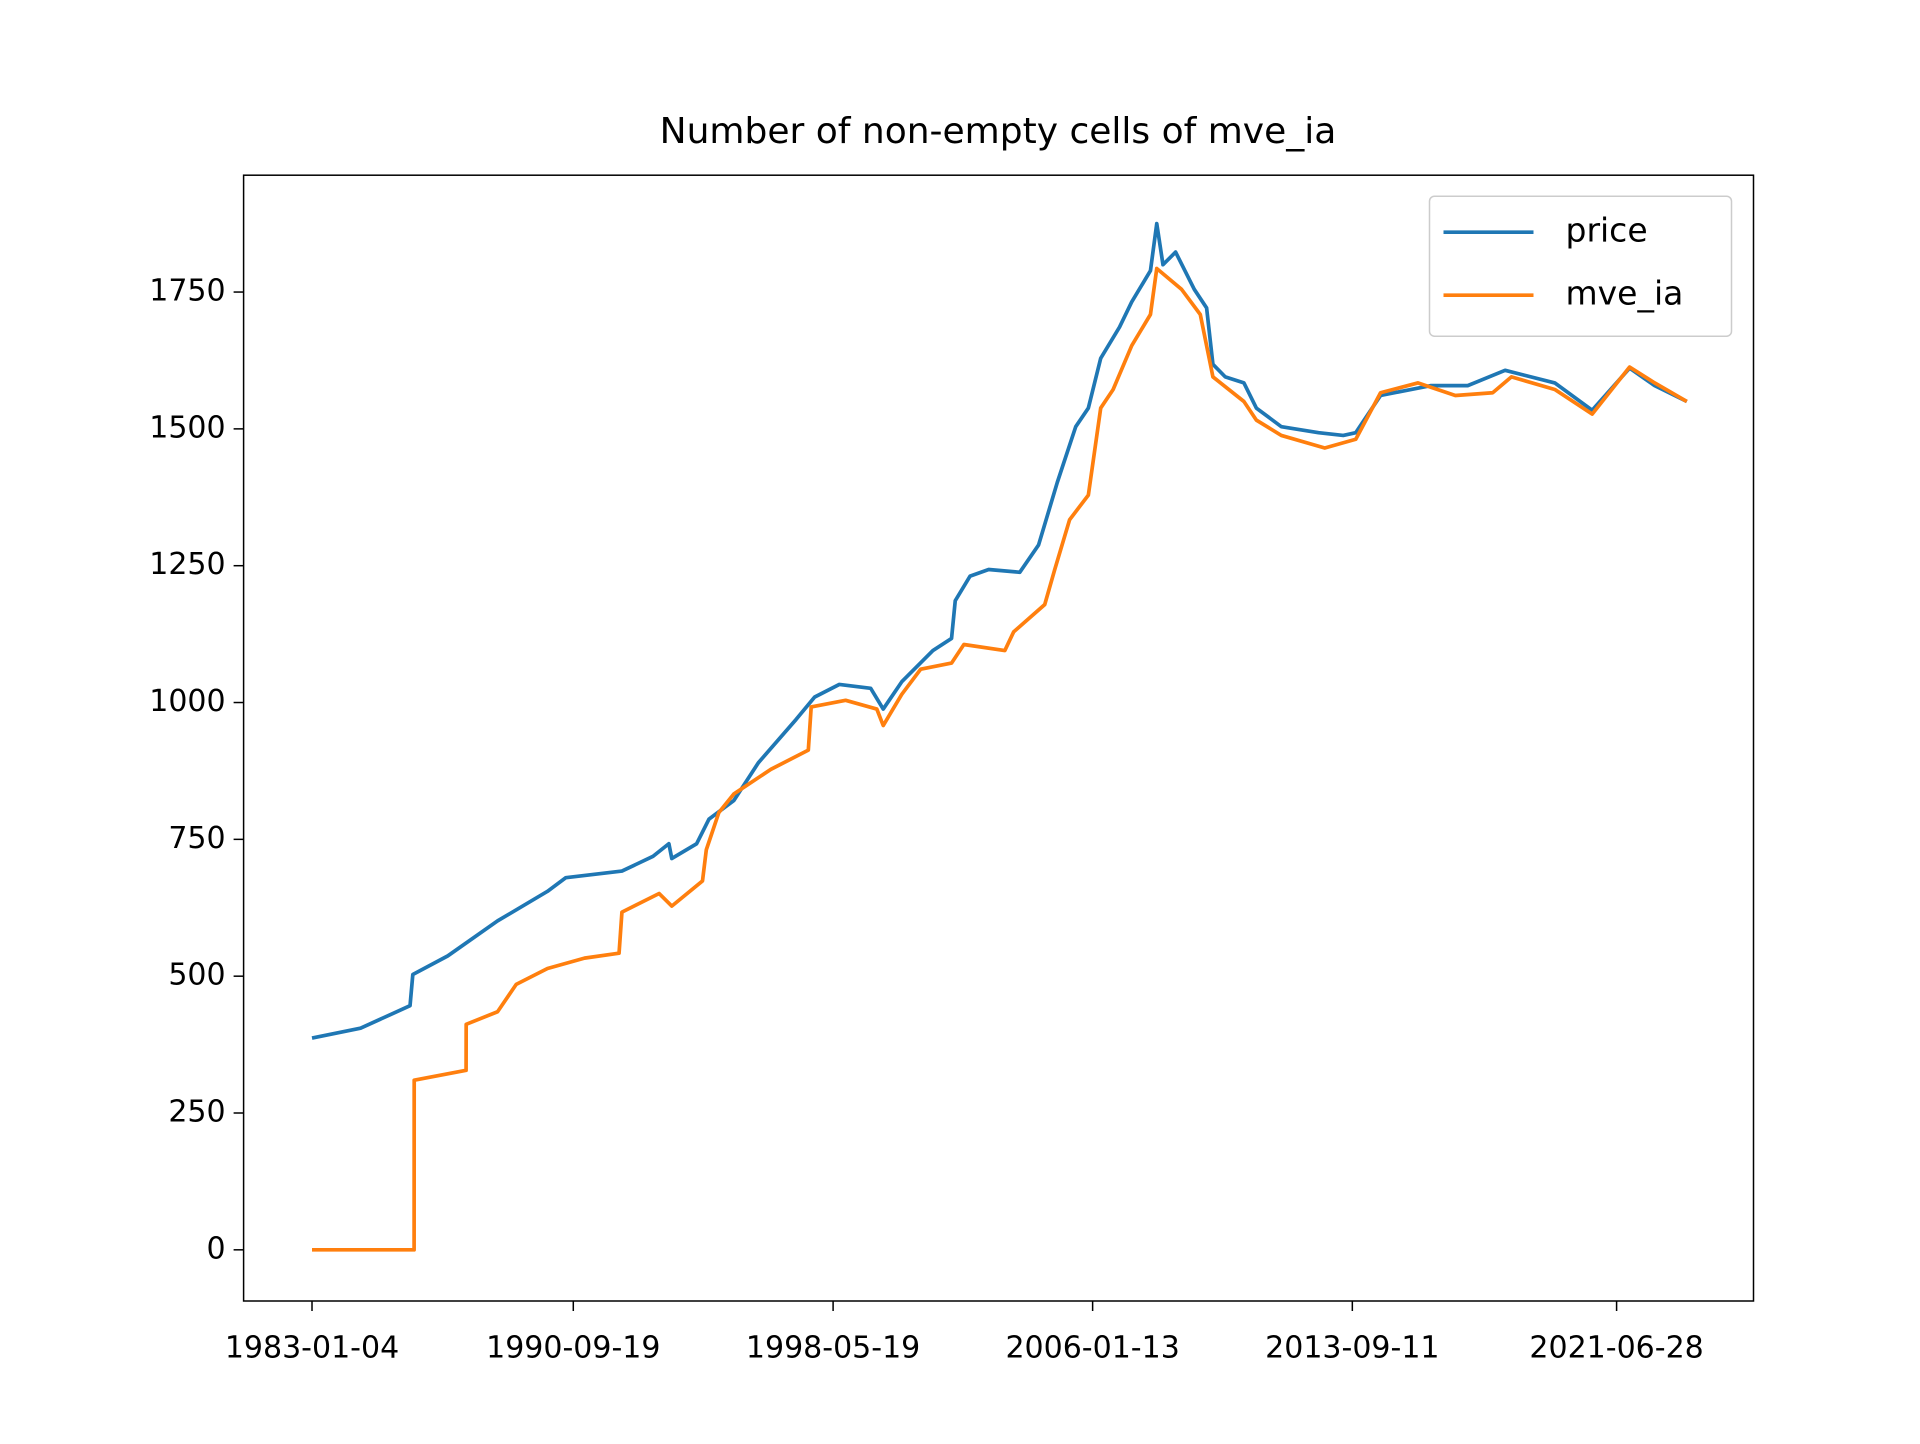  What do you see at coordinates (998, 131) in the screenshot?
I see `chart-title: Number of non-empty cells of mve_ia` at bounding box center [998, 131].